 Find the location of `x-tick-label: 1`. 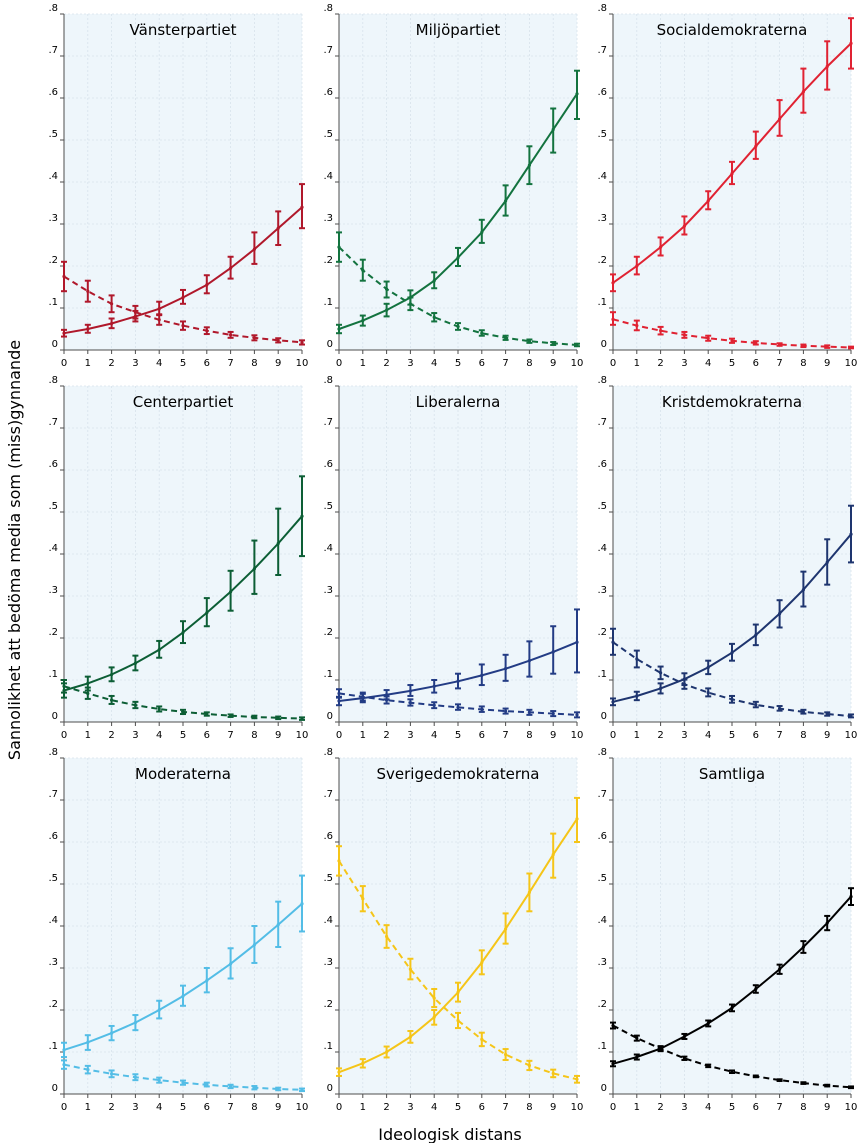

x-tick-label: 1 is located at coordinates (363, 1107).